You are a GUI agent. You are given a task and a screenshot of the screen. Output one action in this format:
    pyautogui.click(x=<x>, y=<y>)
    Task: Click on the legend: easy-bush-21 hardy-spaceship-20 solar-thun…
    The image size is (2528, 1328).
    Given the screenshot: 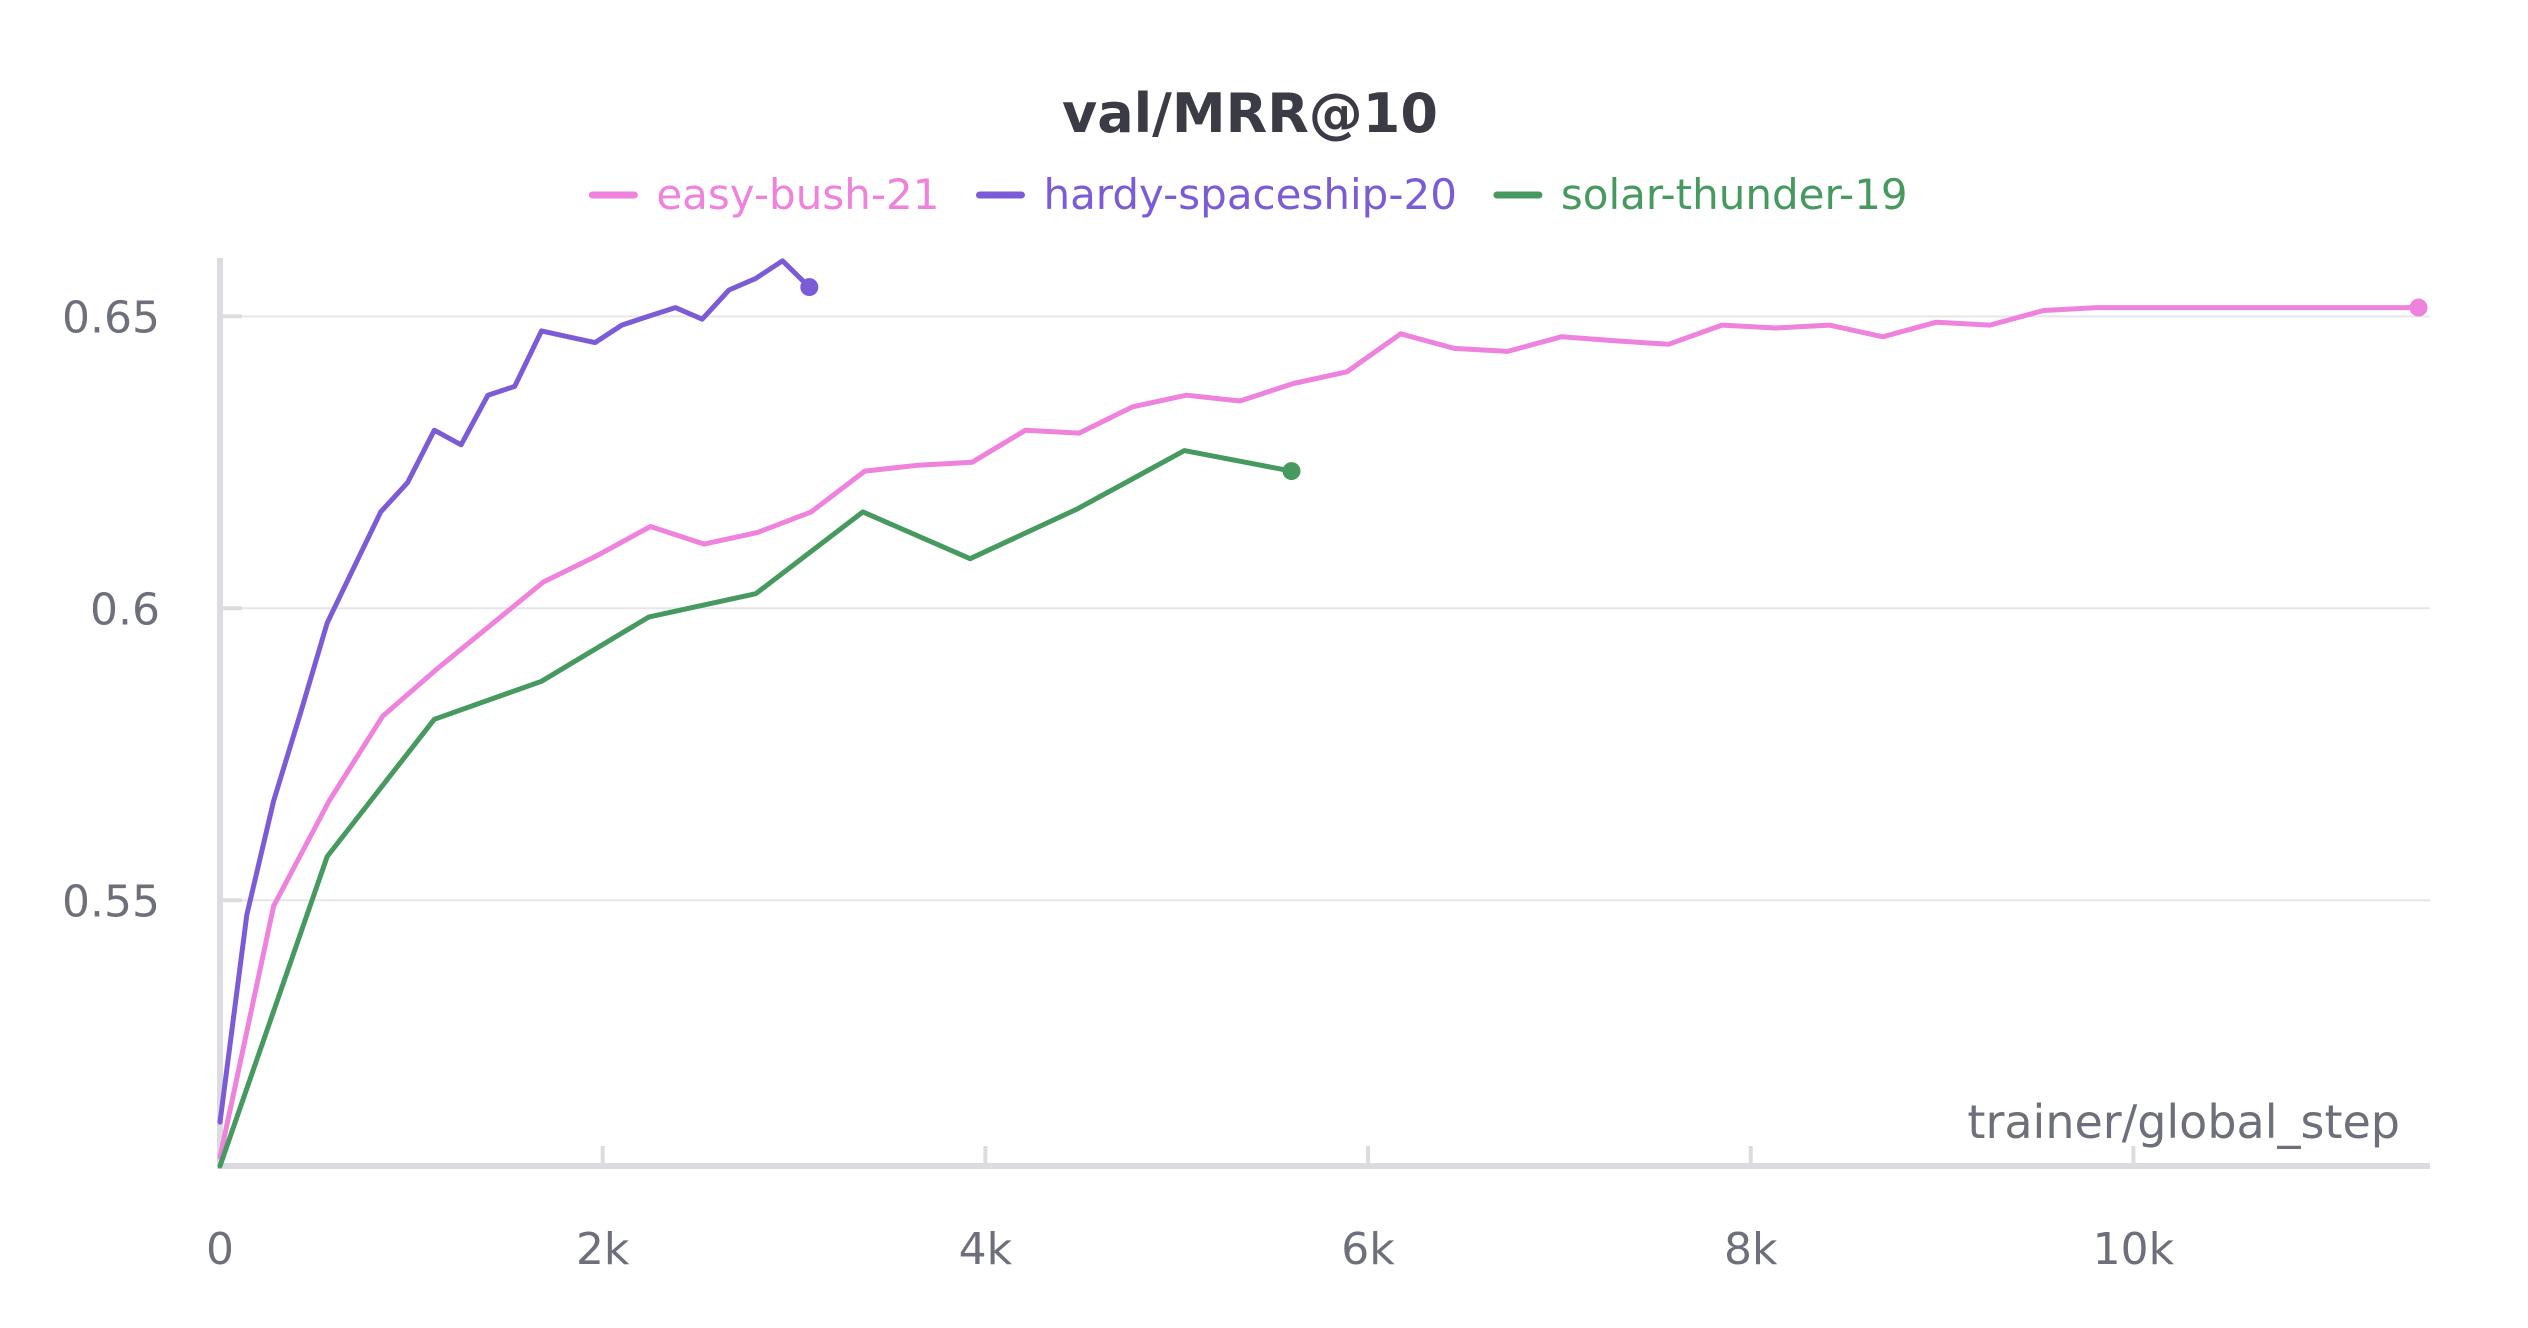 What is the action you would take?
    pyautogui.click(x=1248, y=194)
    